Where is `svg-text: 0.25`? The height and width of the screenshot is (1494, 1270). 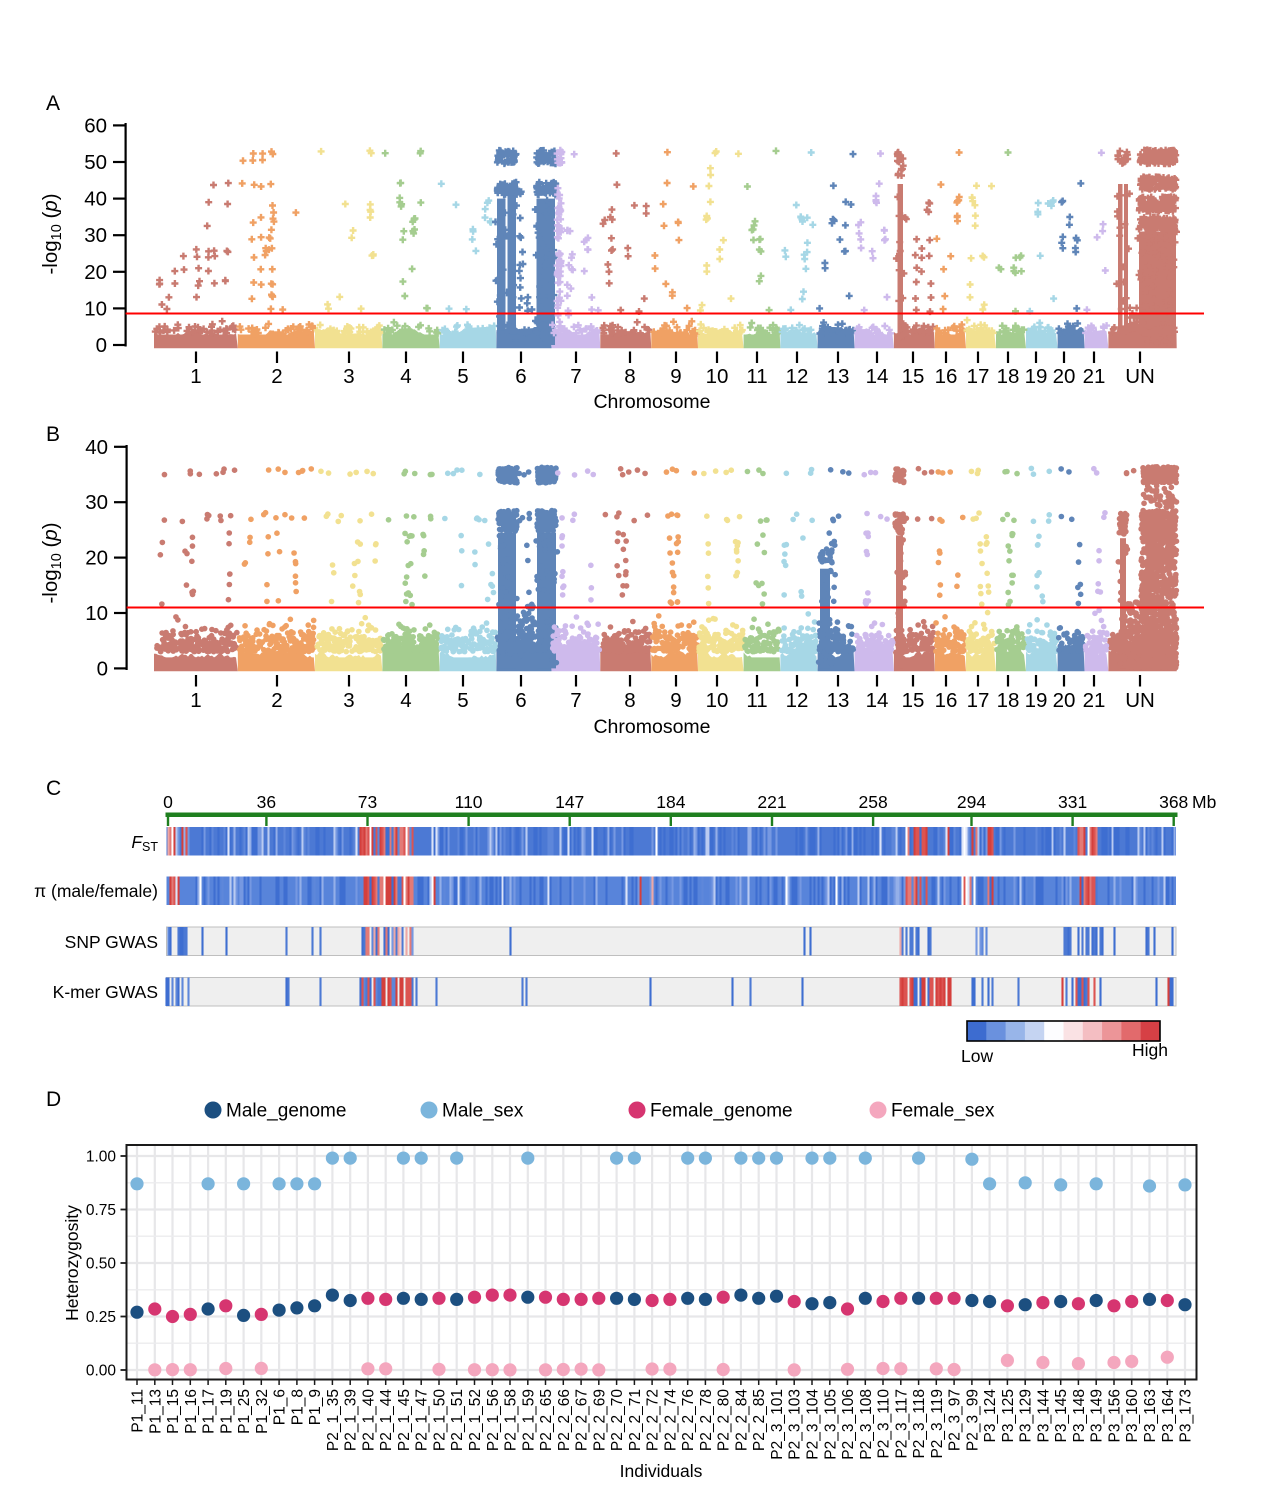
svg-text: 0.25 is located at coordinates (101, 1317).